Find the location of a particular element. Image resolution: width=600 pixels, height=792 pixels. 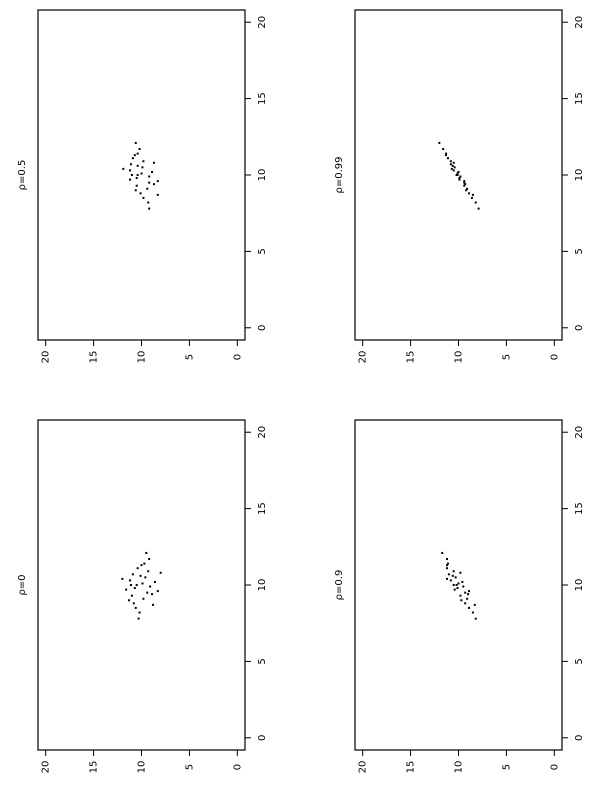

y-tick-label: 5 is located at coordinates (189, 767).